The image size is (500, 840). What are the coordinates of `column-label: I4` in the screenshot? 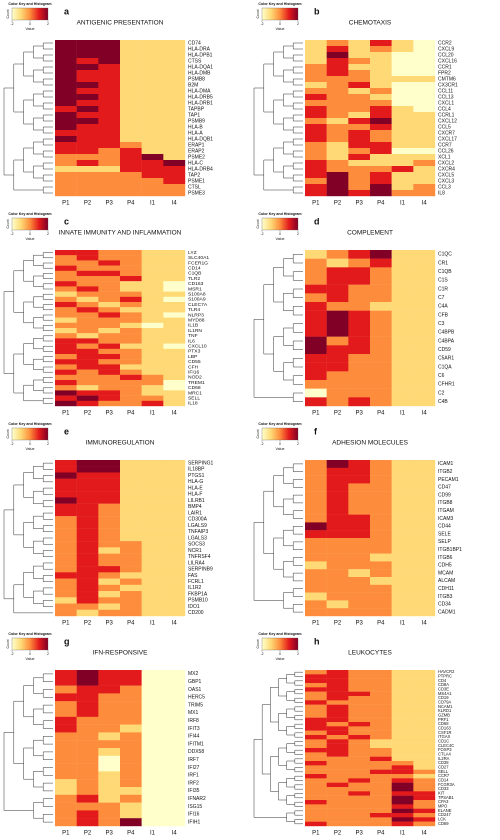 It's located at (425, 414).